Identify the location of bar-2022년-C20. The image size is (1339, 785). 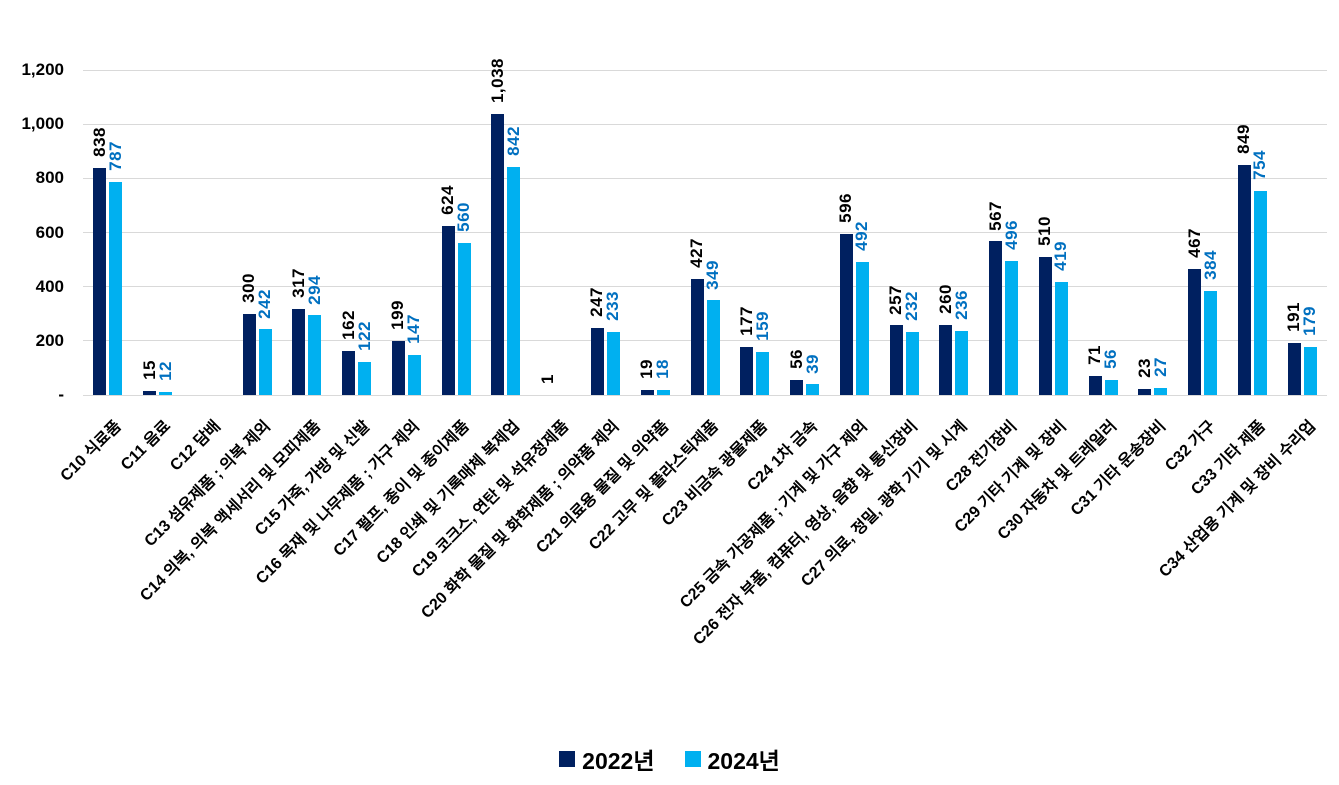
(597, 361).